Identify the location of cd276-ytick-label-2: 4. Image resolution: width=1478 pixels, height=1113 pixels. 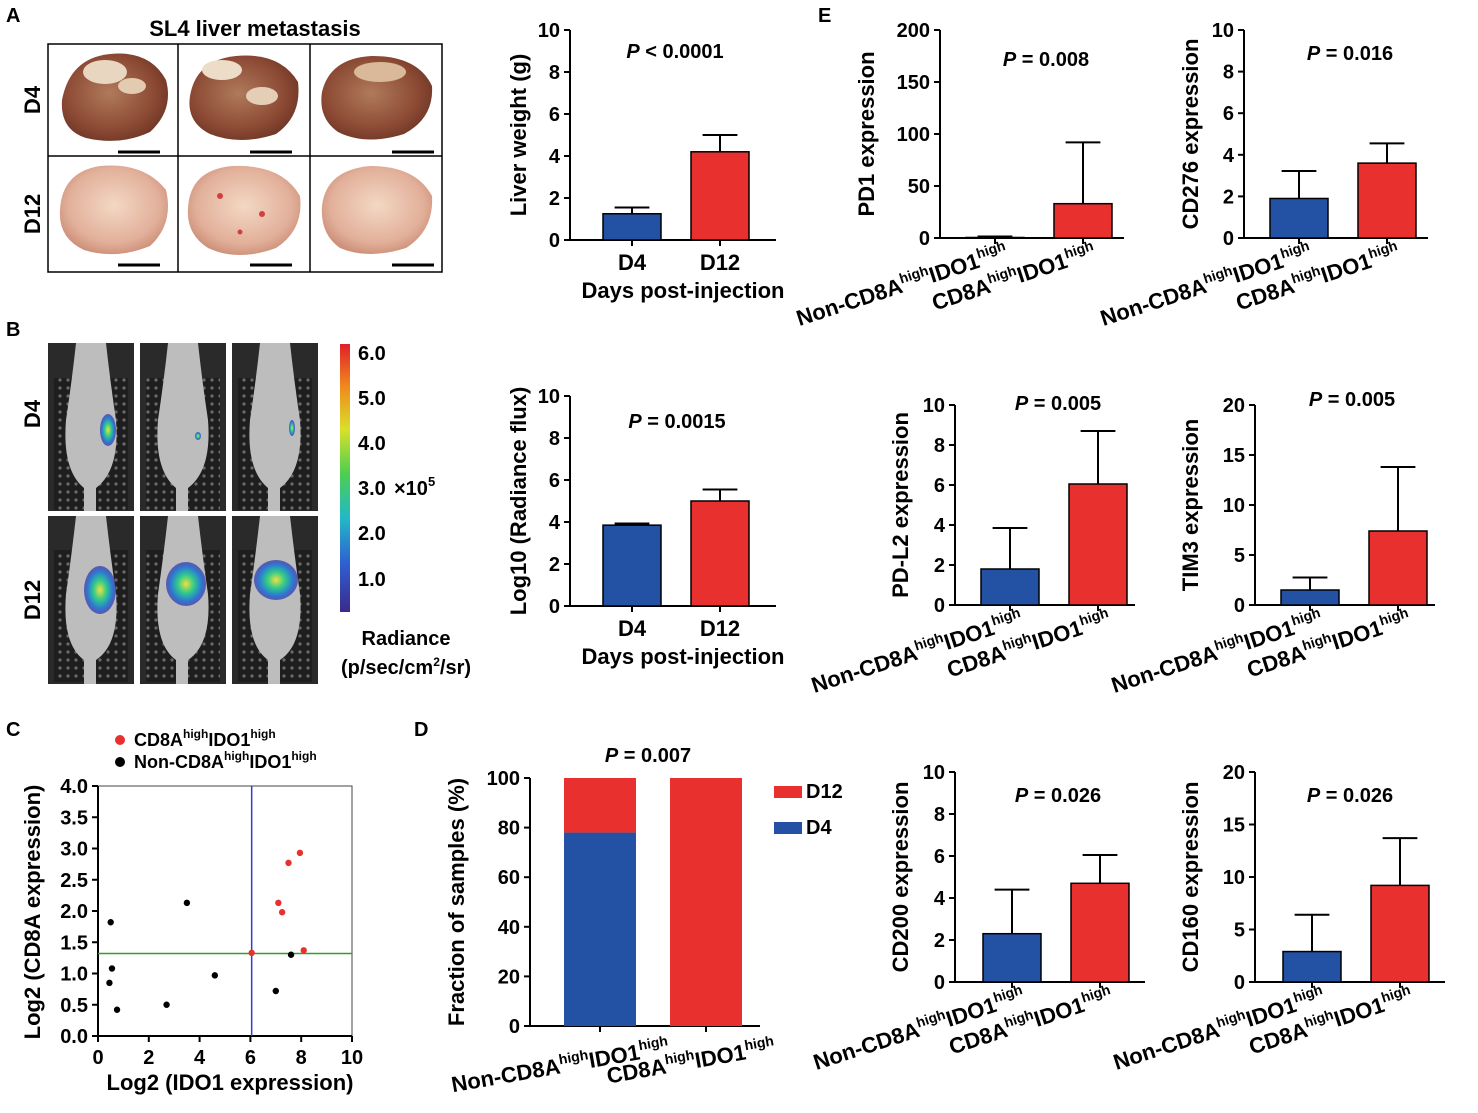
(1229, 156).